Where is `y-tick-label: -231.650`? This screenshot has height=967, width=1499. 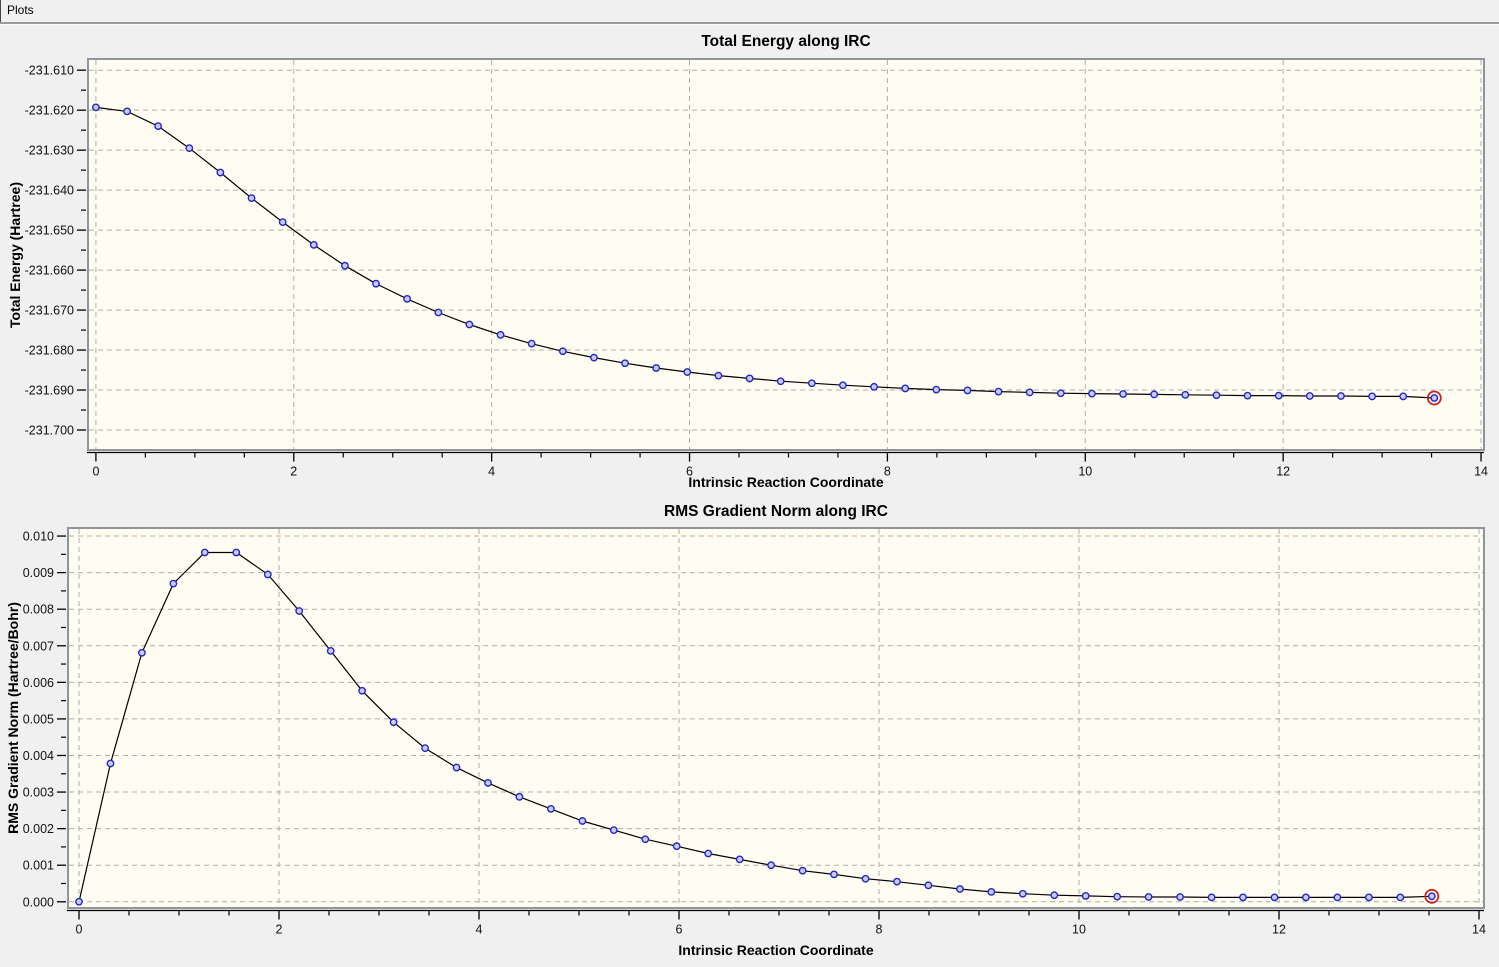
y-tick-label: -231.650 is located at coordinates (49, 231).